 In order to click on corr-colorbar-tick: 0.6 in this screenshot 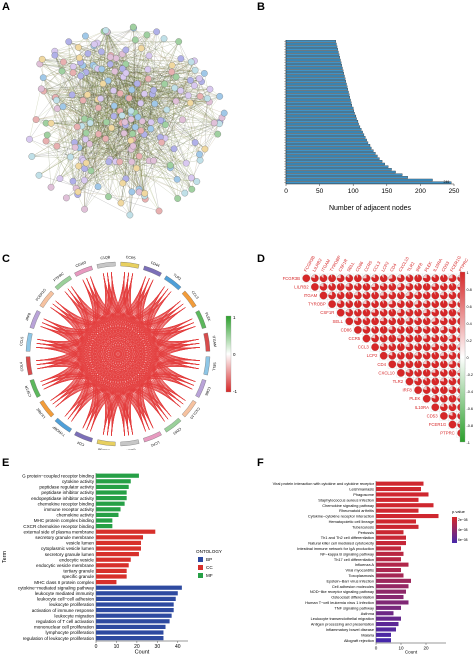, I will do `click(469, 307)`.